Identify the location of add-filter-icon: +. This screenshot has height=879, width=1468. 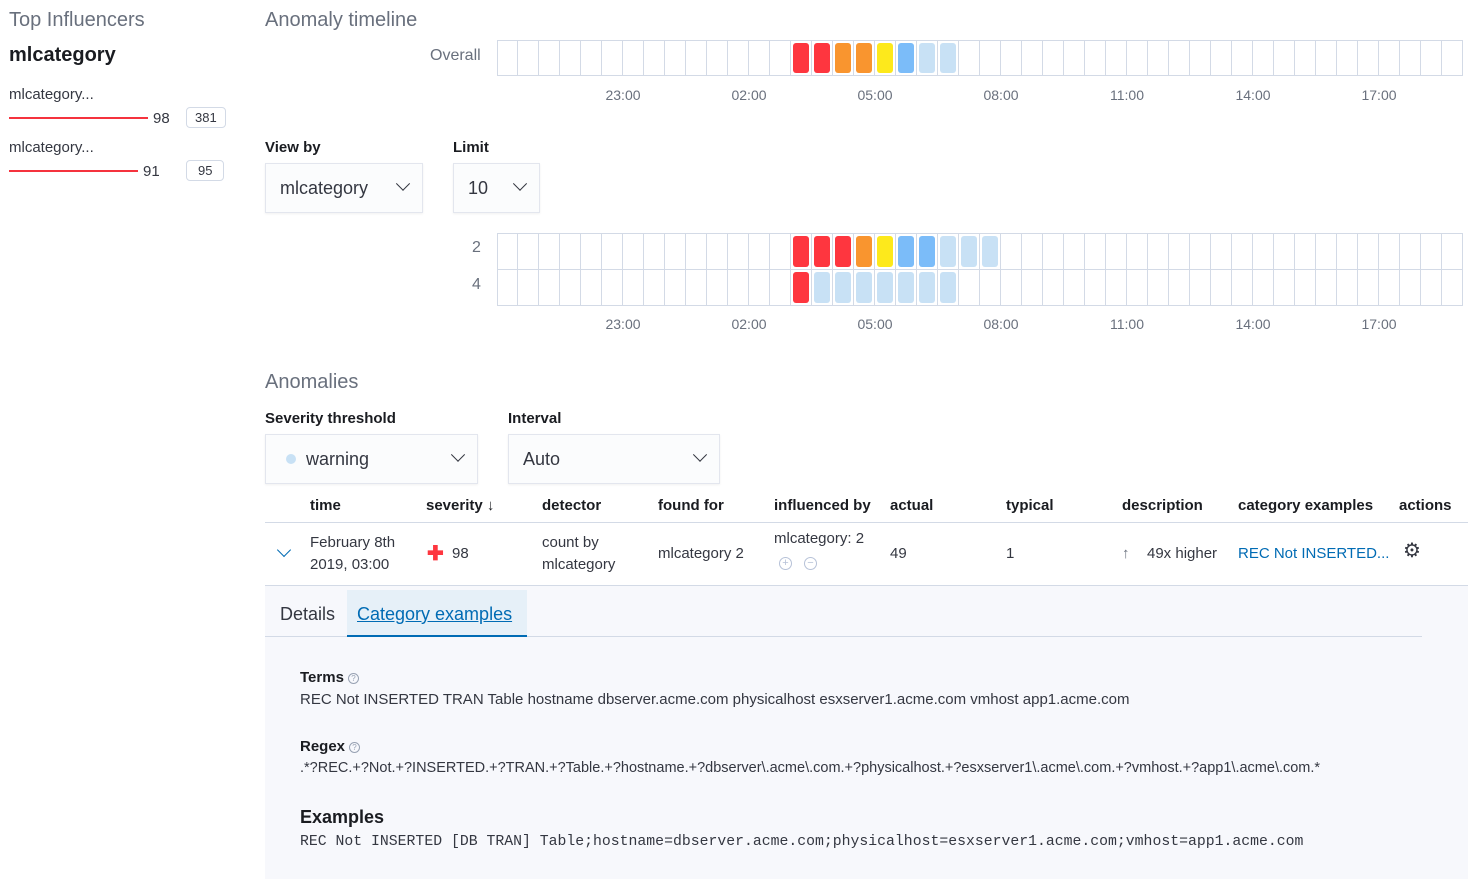
(785, 563).